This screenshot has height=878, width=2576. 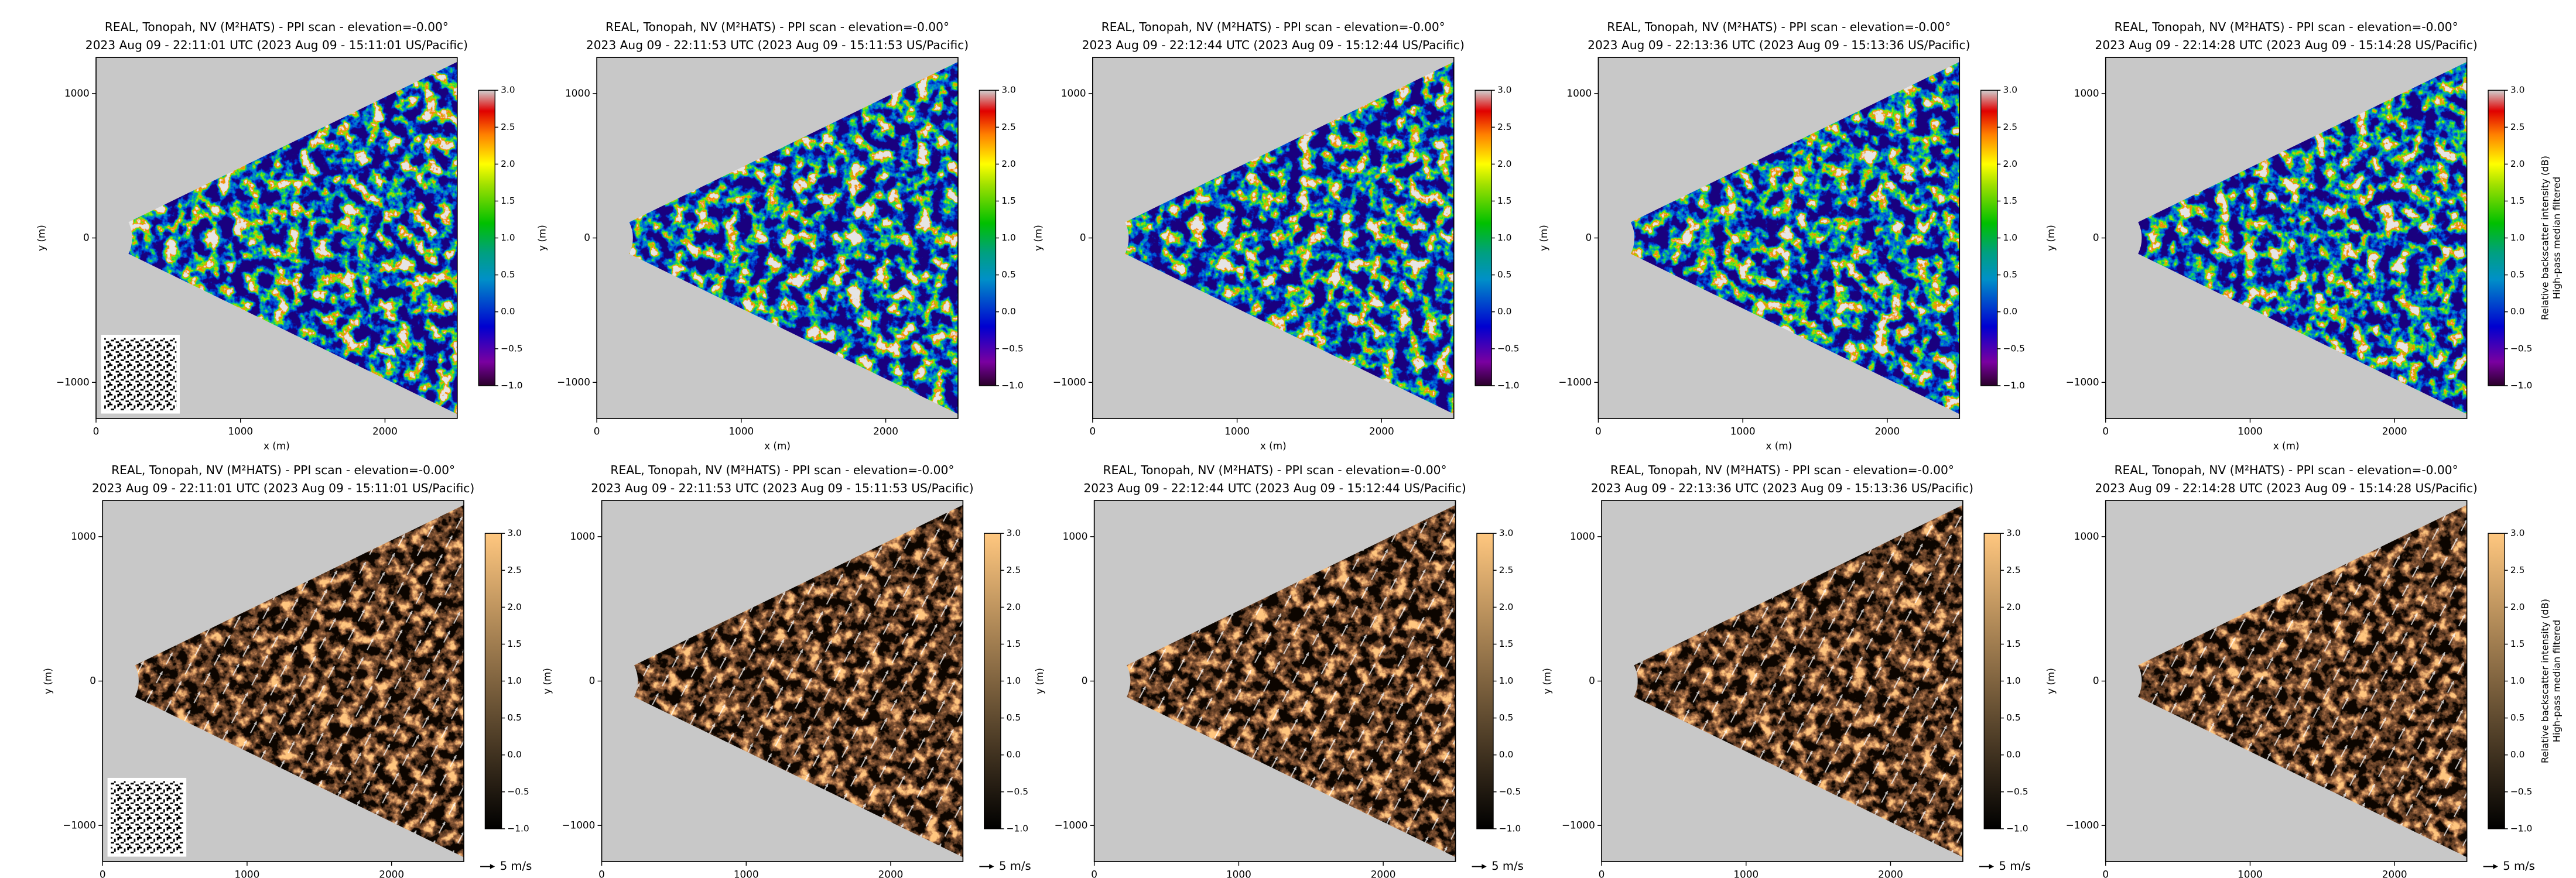 What do you see at coordinates (2518, 311) in the screenshot?
I see `colorbar-tick-label: 0.0` at bounding box center [2518, 311].